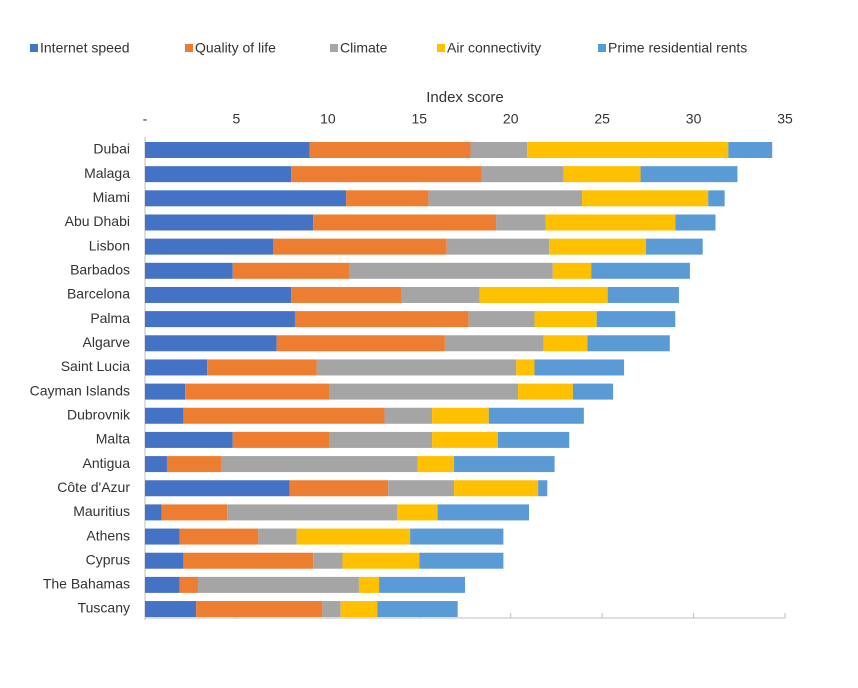  Describe the element at coordinates (107, 342) in the screenshot. I see `y-tick-label: Algarve` at that location.